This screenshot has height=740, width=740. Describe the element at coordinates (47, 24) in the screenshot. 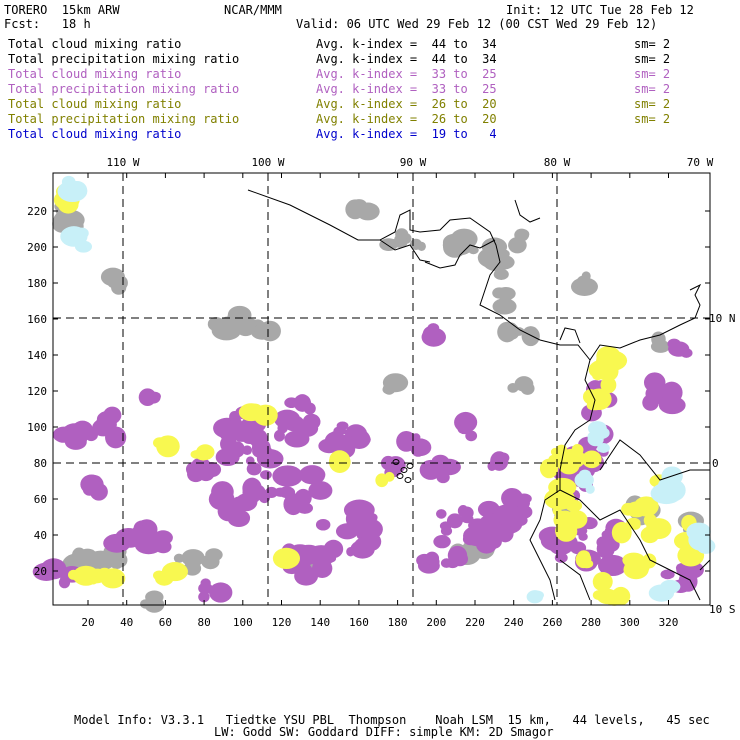

I see `forecast-hour: Fcst: 18 h` at that location.